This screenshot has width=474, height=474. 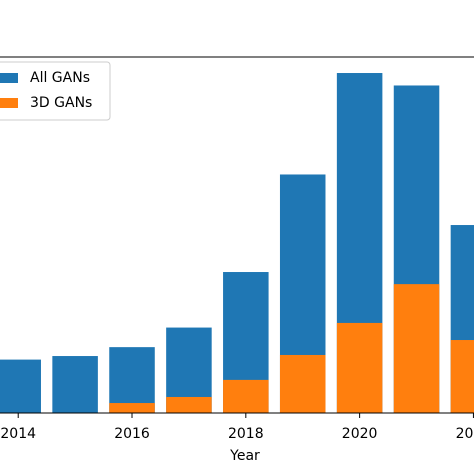 What do you see at coordinates (246, 434) in the screenshot?
I see `x-tick-label: 2018` at bounding box center [246, 434].